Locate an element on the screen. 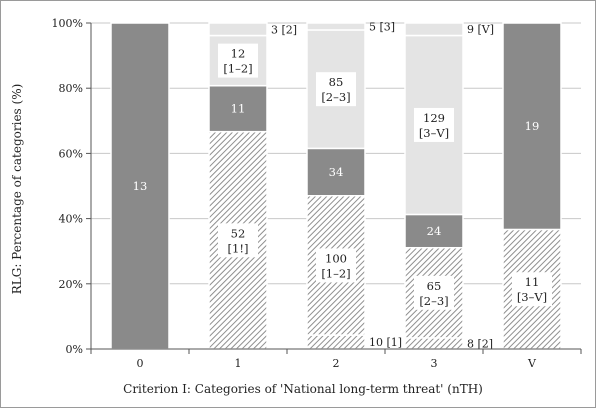 This screenshot has height=412, width=596. data-label-count: 24 is located at coordinates (434, 231).